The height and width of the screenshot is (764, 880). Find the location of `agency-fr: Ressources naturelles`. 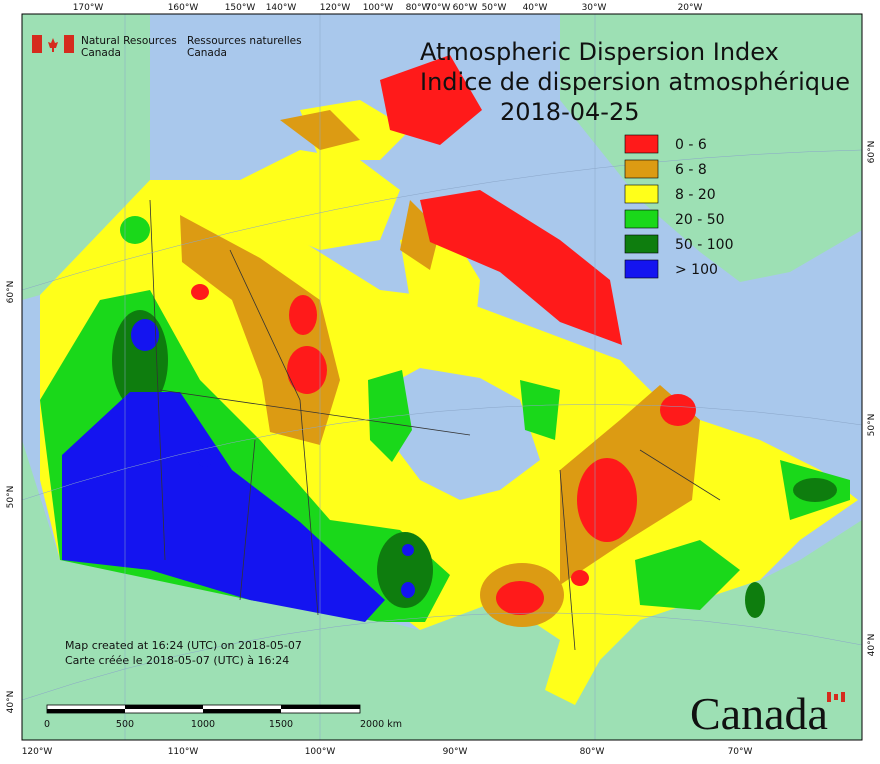

agency-fr: Ressources naturelles is located at coordinates (244, 41).